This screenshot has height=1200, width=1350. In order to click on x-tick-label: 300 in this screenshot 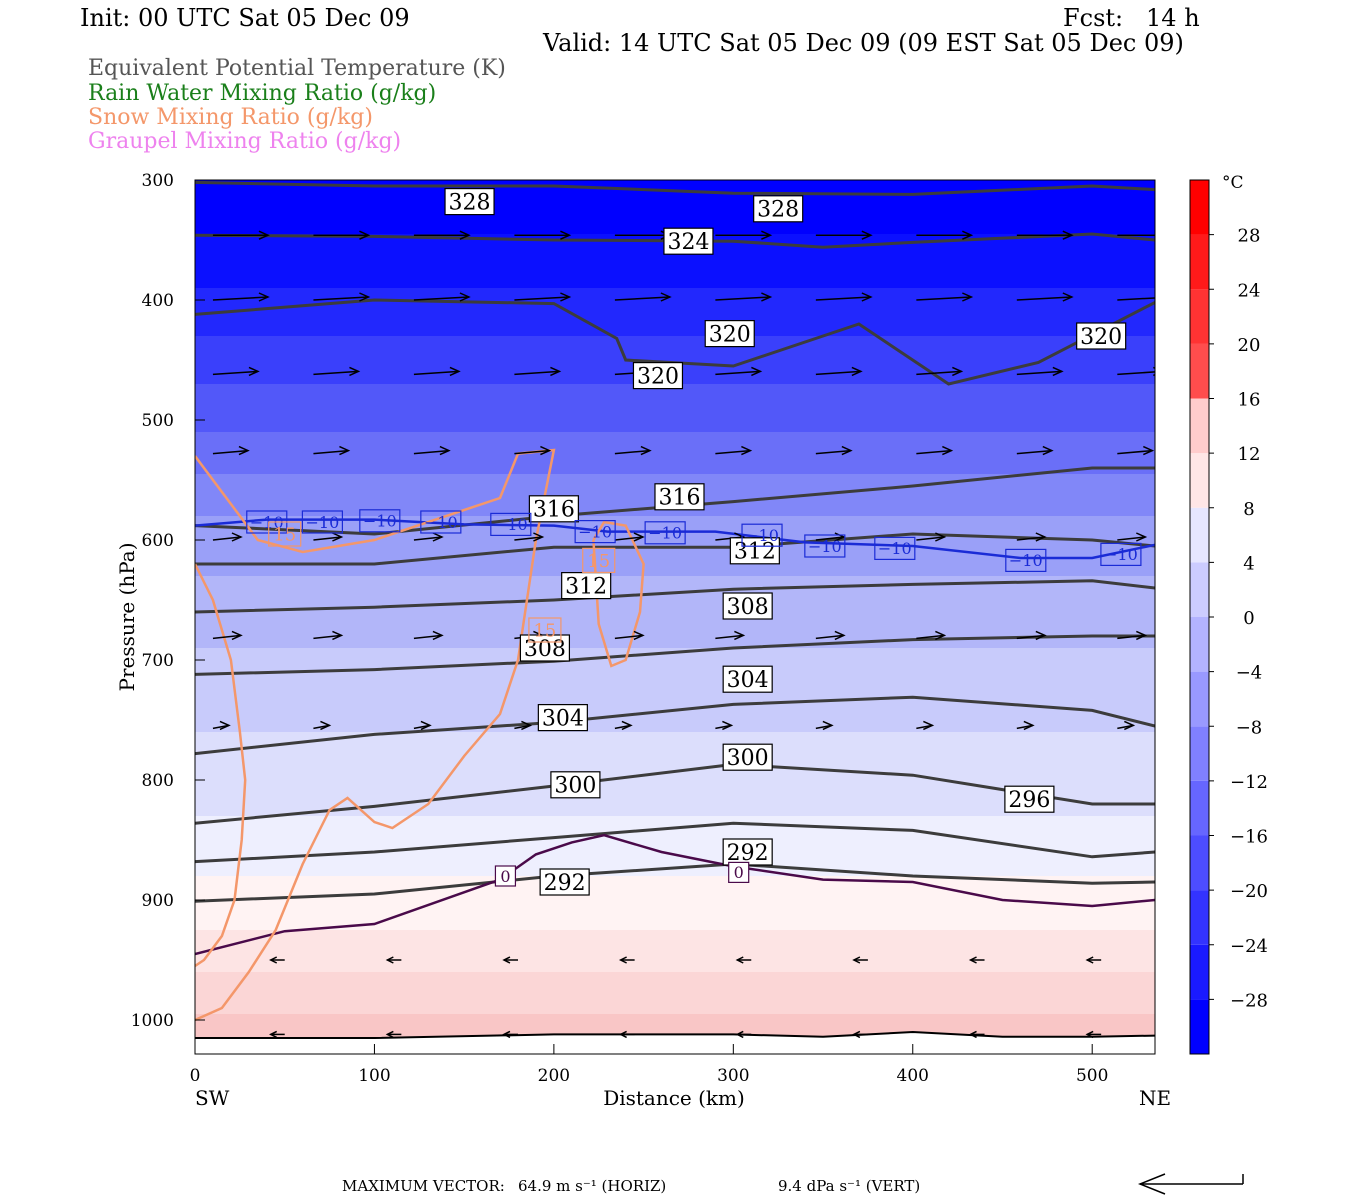, I will do `click(733, 1076)`.